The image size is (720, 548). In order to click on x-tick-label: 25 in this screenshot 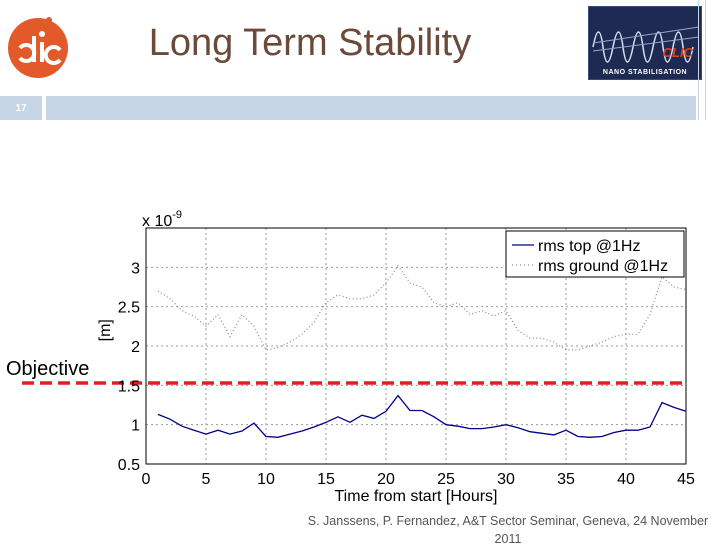, I will do `click(446, 479)`.